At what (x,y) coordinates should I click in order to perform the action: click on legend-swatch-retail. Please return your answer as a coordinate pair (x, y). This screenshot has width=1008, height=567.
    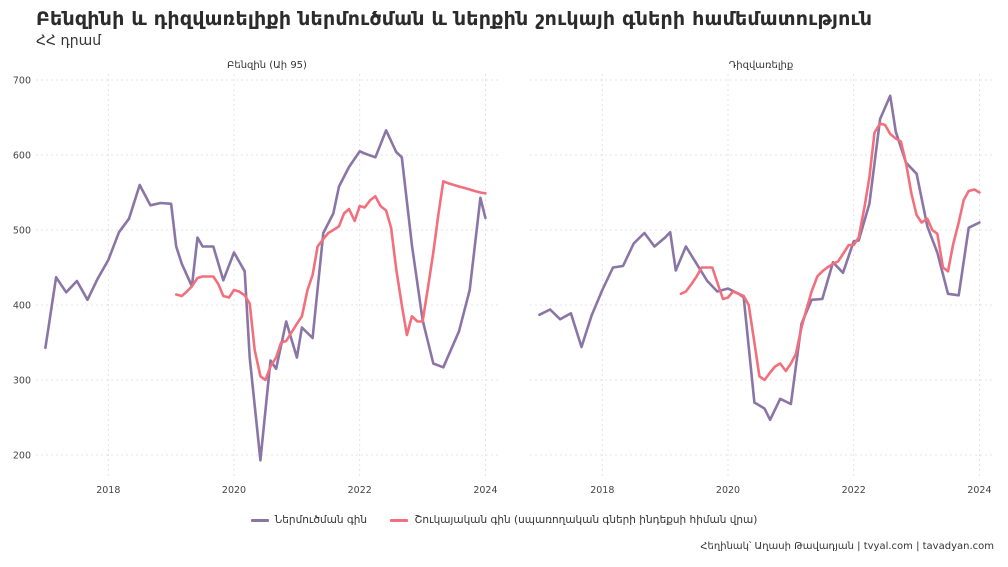
    Looking at the image, I should click on (399, 520).